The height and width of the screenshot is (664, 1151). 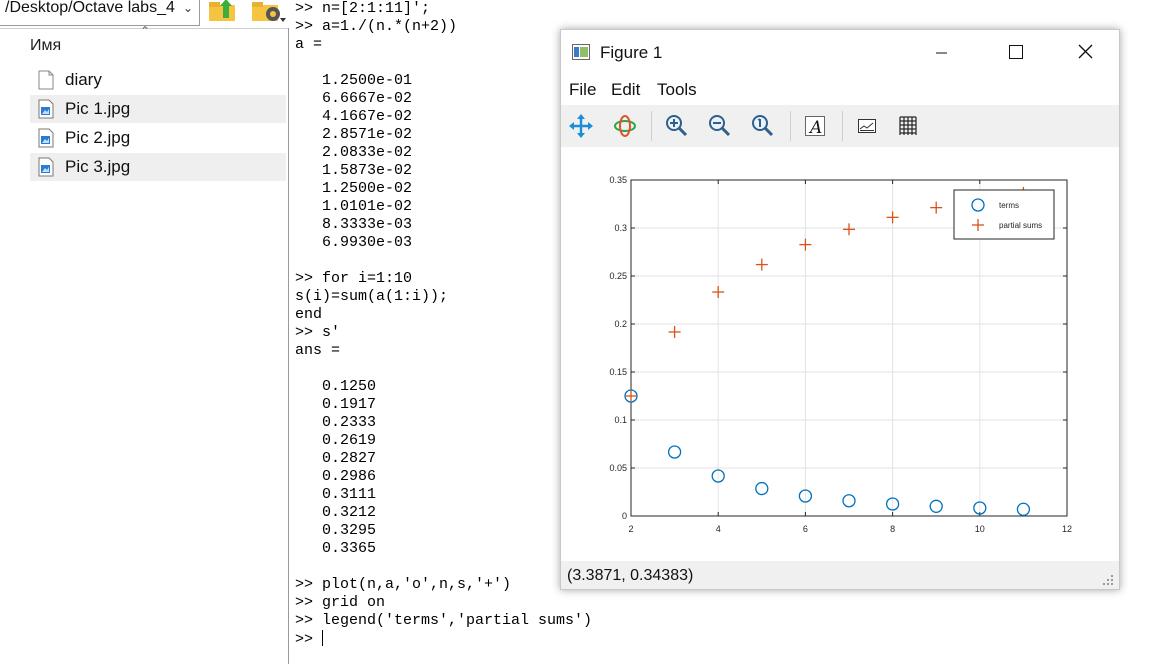 What do you see at coordinates (354, 188) in the screenshot?
I see `console-line: 1.2500e-02` at bounding box center [354, 188].